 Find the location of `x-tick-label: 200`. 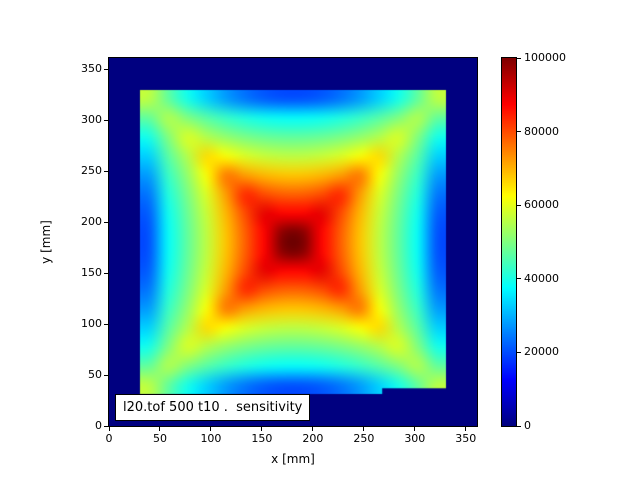

x-tick-label: 200 is located at coordinates (313, 438).